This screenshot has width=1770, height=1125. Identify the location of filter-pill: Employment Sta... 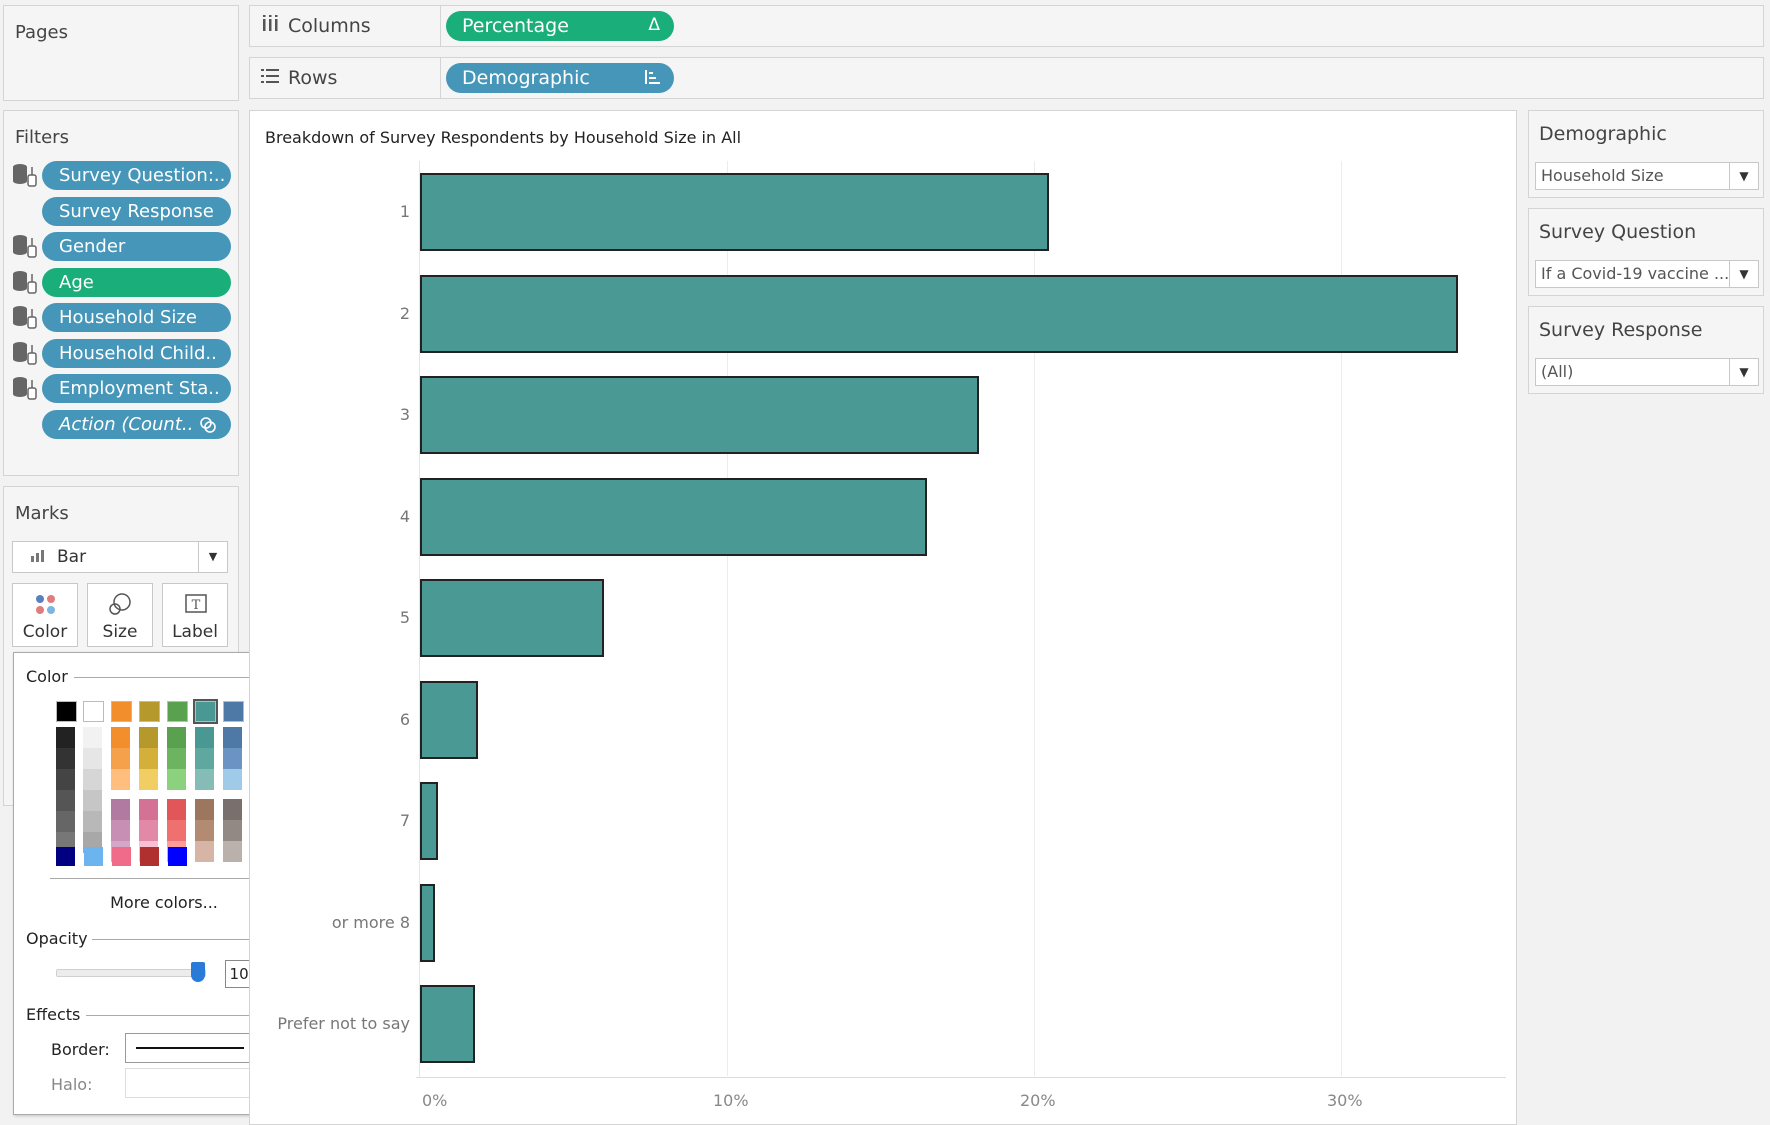
(136, 388).